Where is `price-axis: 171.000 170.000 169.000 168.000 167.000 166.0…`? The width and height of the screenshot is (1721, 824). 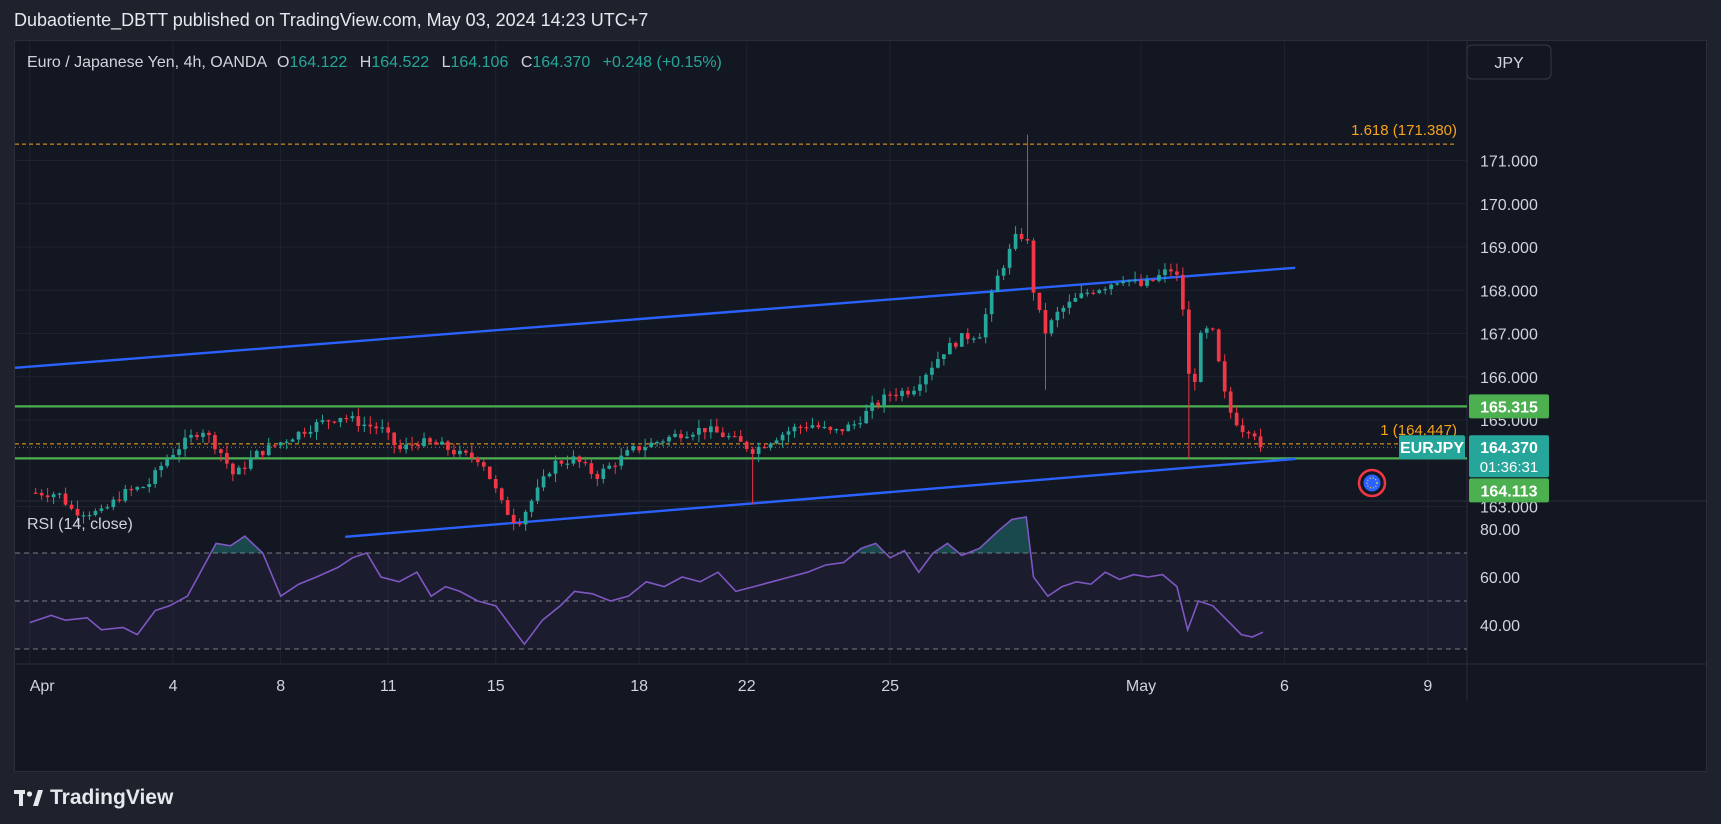
price-axis: 171.000 170.000 169.000 168.000 167.000 166.0… is located at coordinates (1474, 394).